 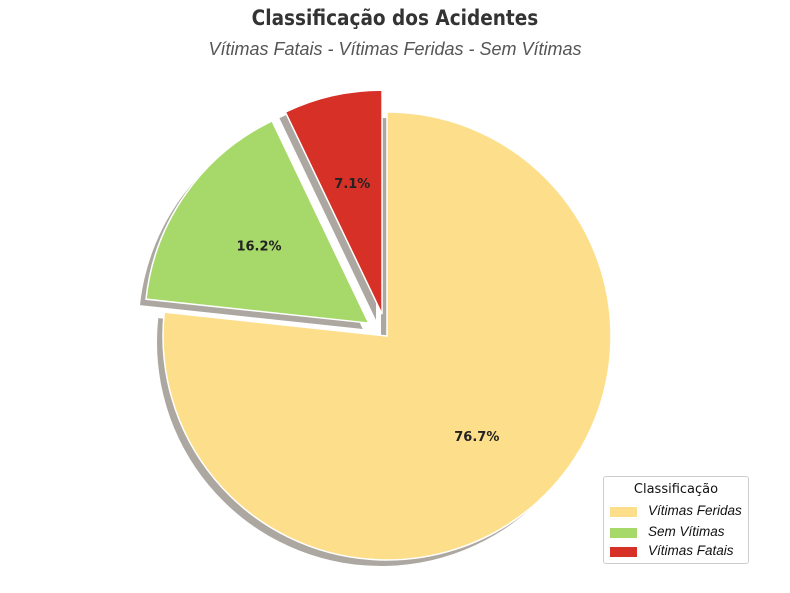 What do you see at coordinates (691, 550) in the screenshot?
I see `legend-label: Vítimas Fatais` at bounding box center [691, 550].